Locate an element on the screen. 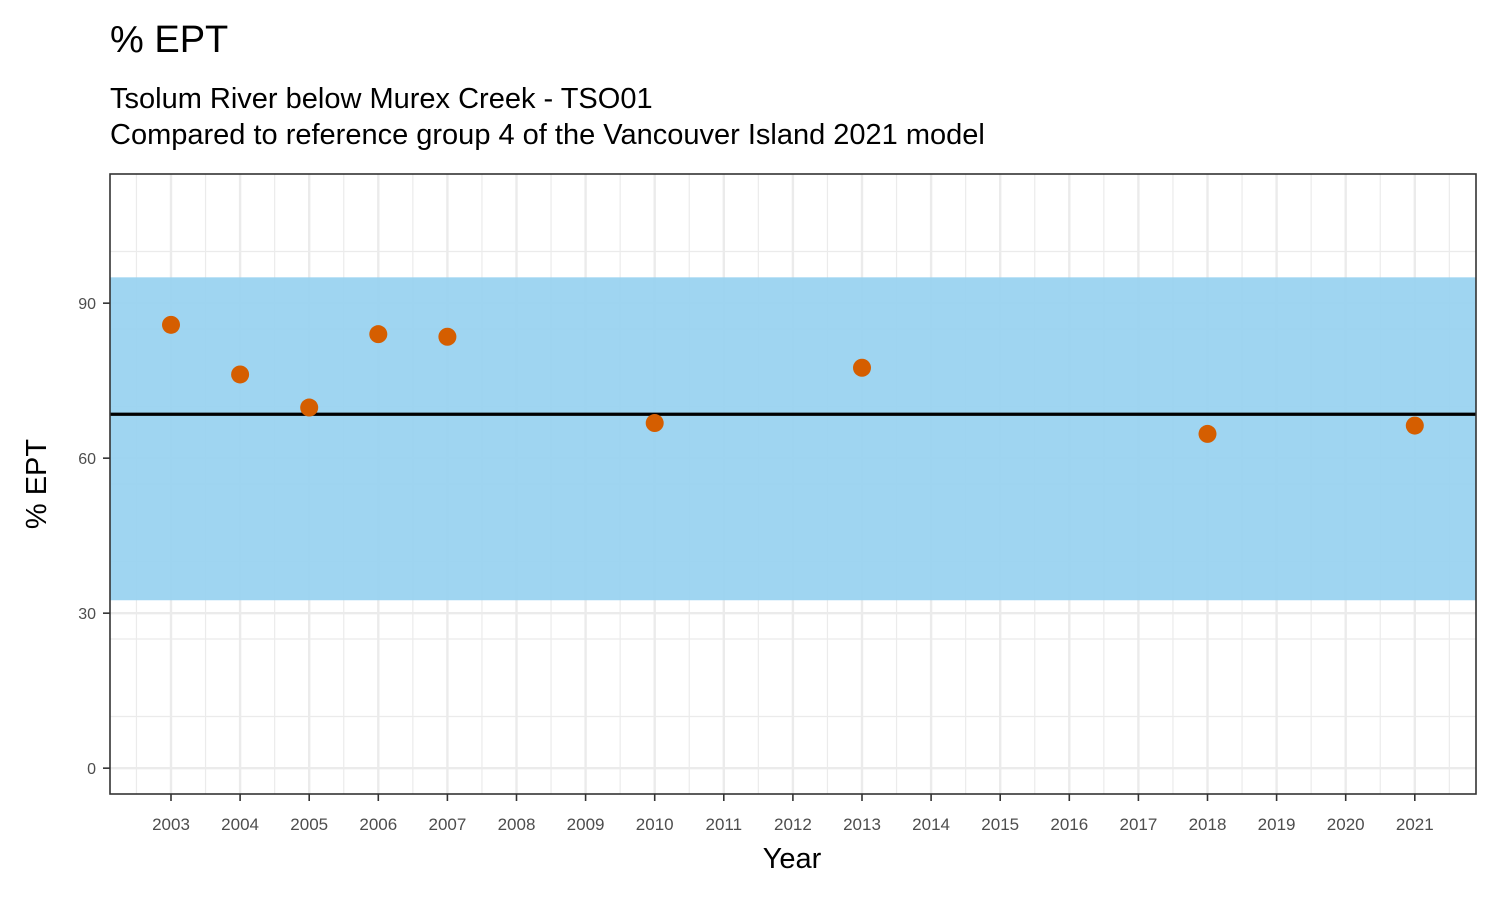 The width and height of the screenshot is (1500, 900). x-tick-label: 2012 is located at coordinates (793, 824).